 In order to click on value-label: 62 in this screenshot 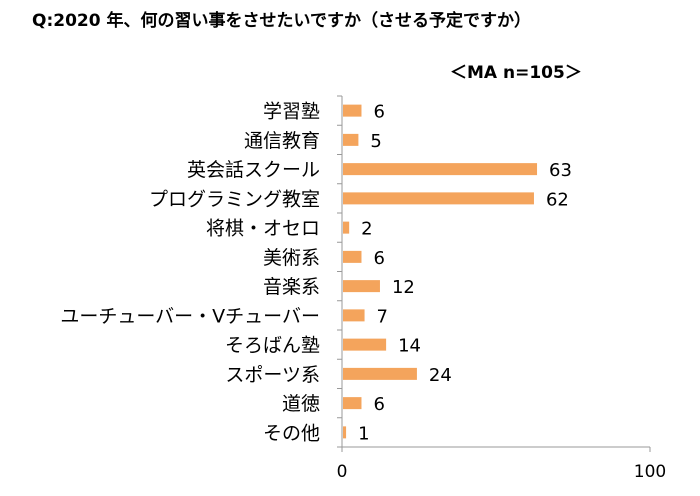, I will do `click(557, 199)`.